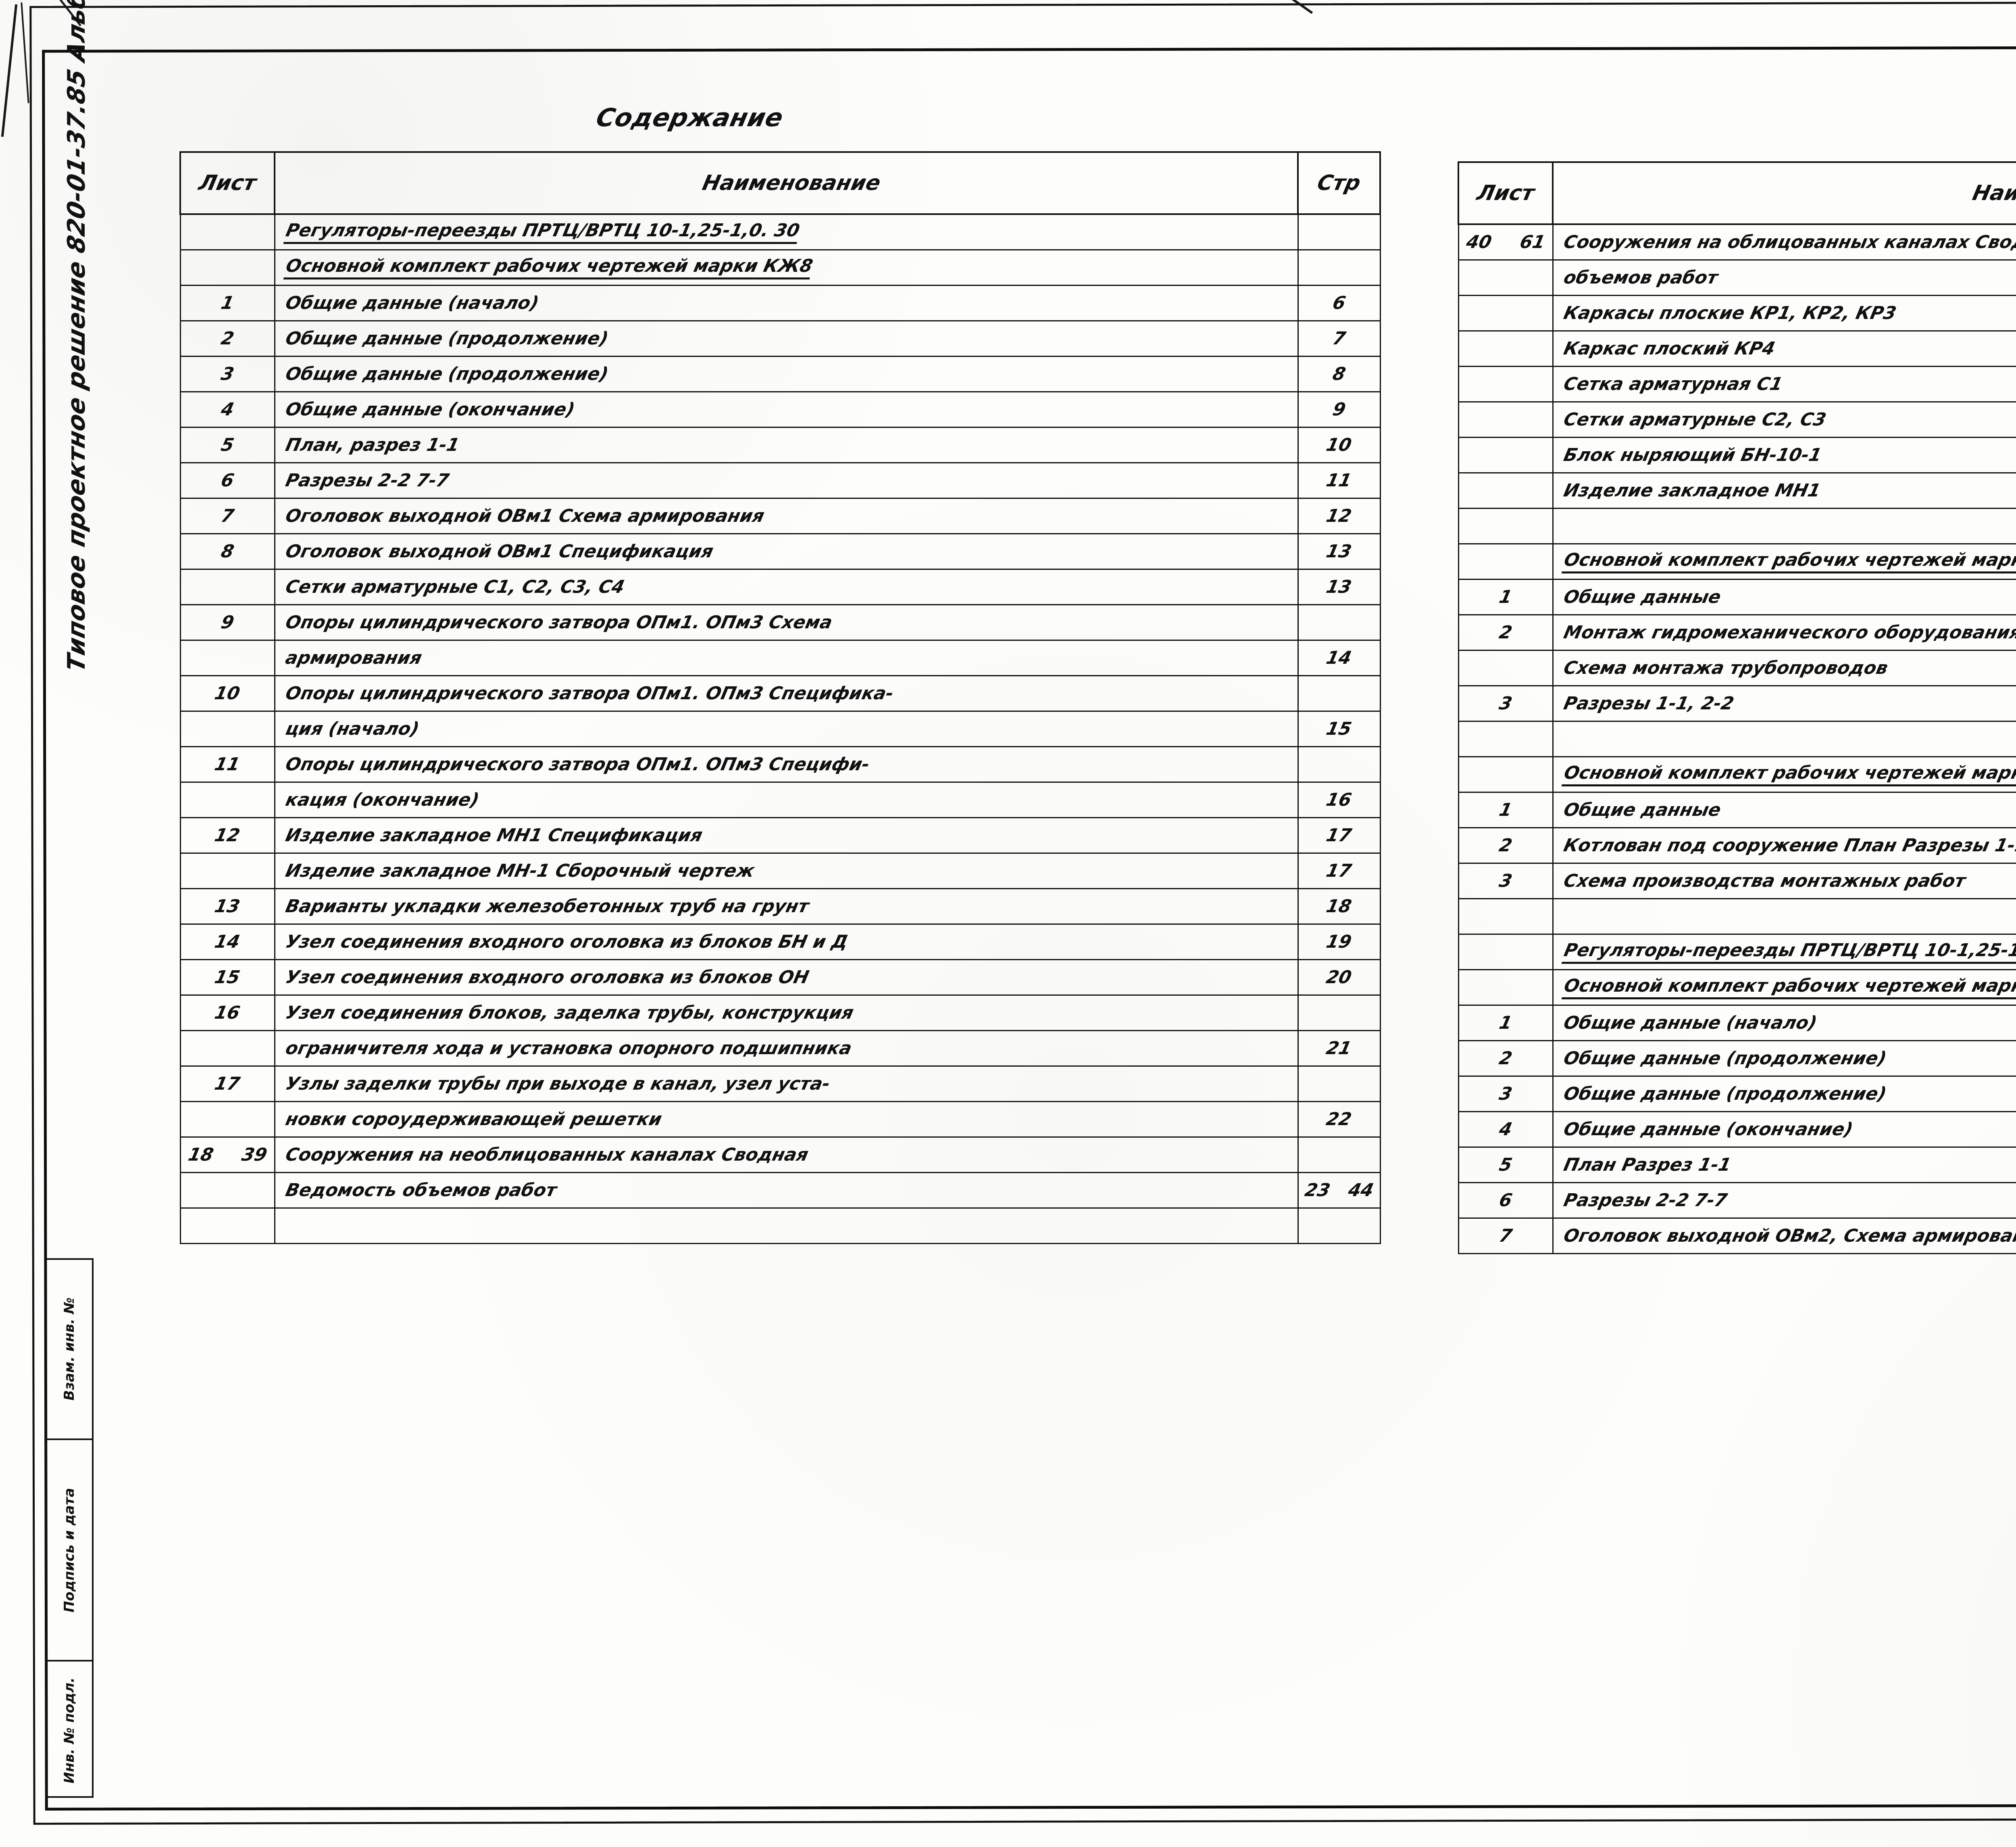  Describe the element at coordinates (1784, 810) in the screenshot. I see `cell-name: Общие данные` at that location.